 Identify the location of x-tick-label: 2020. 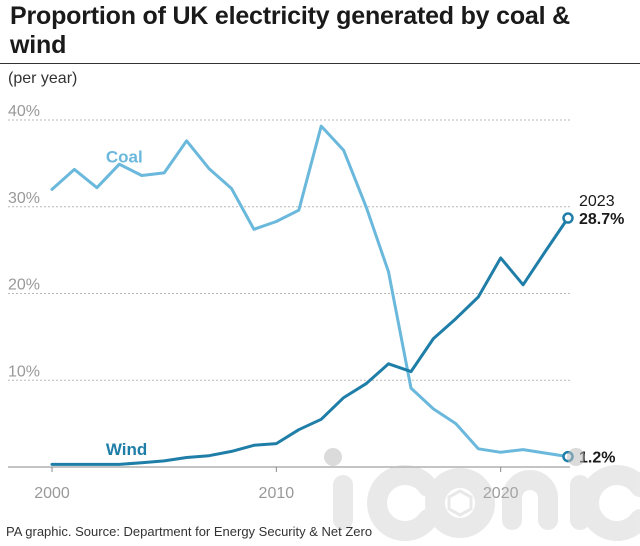
(501, 493).